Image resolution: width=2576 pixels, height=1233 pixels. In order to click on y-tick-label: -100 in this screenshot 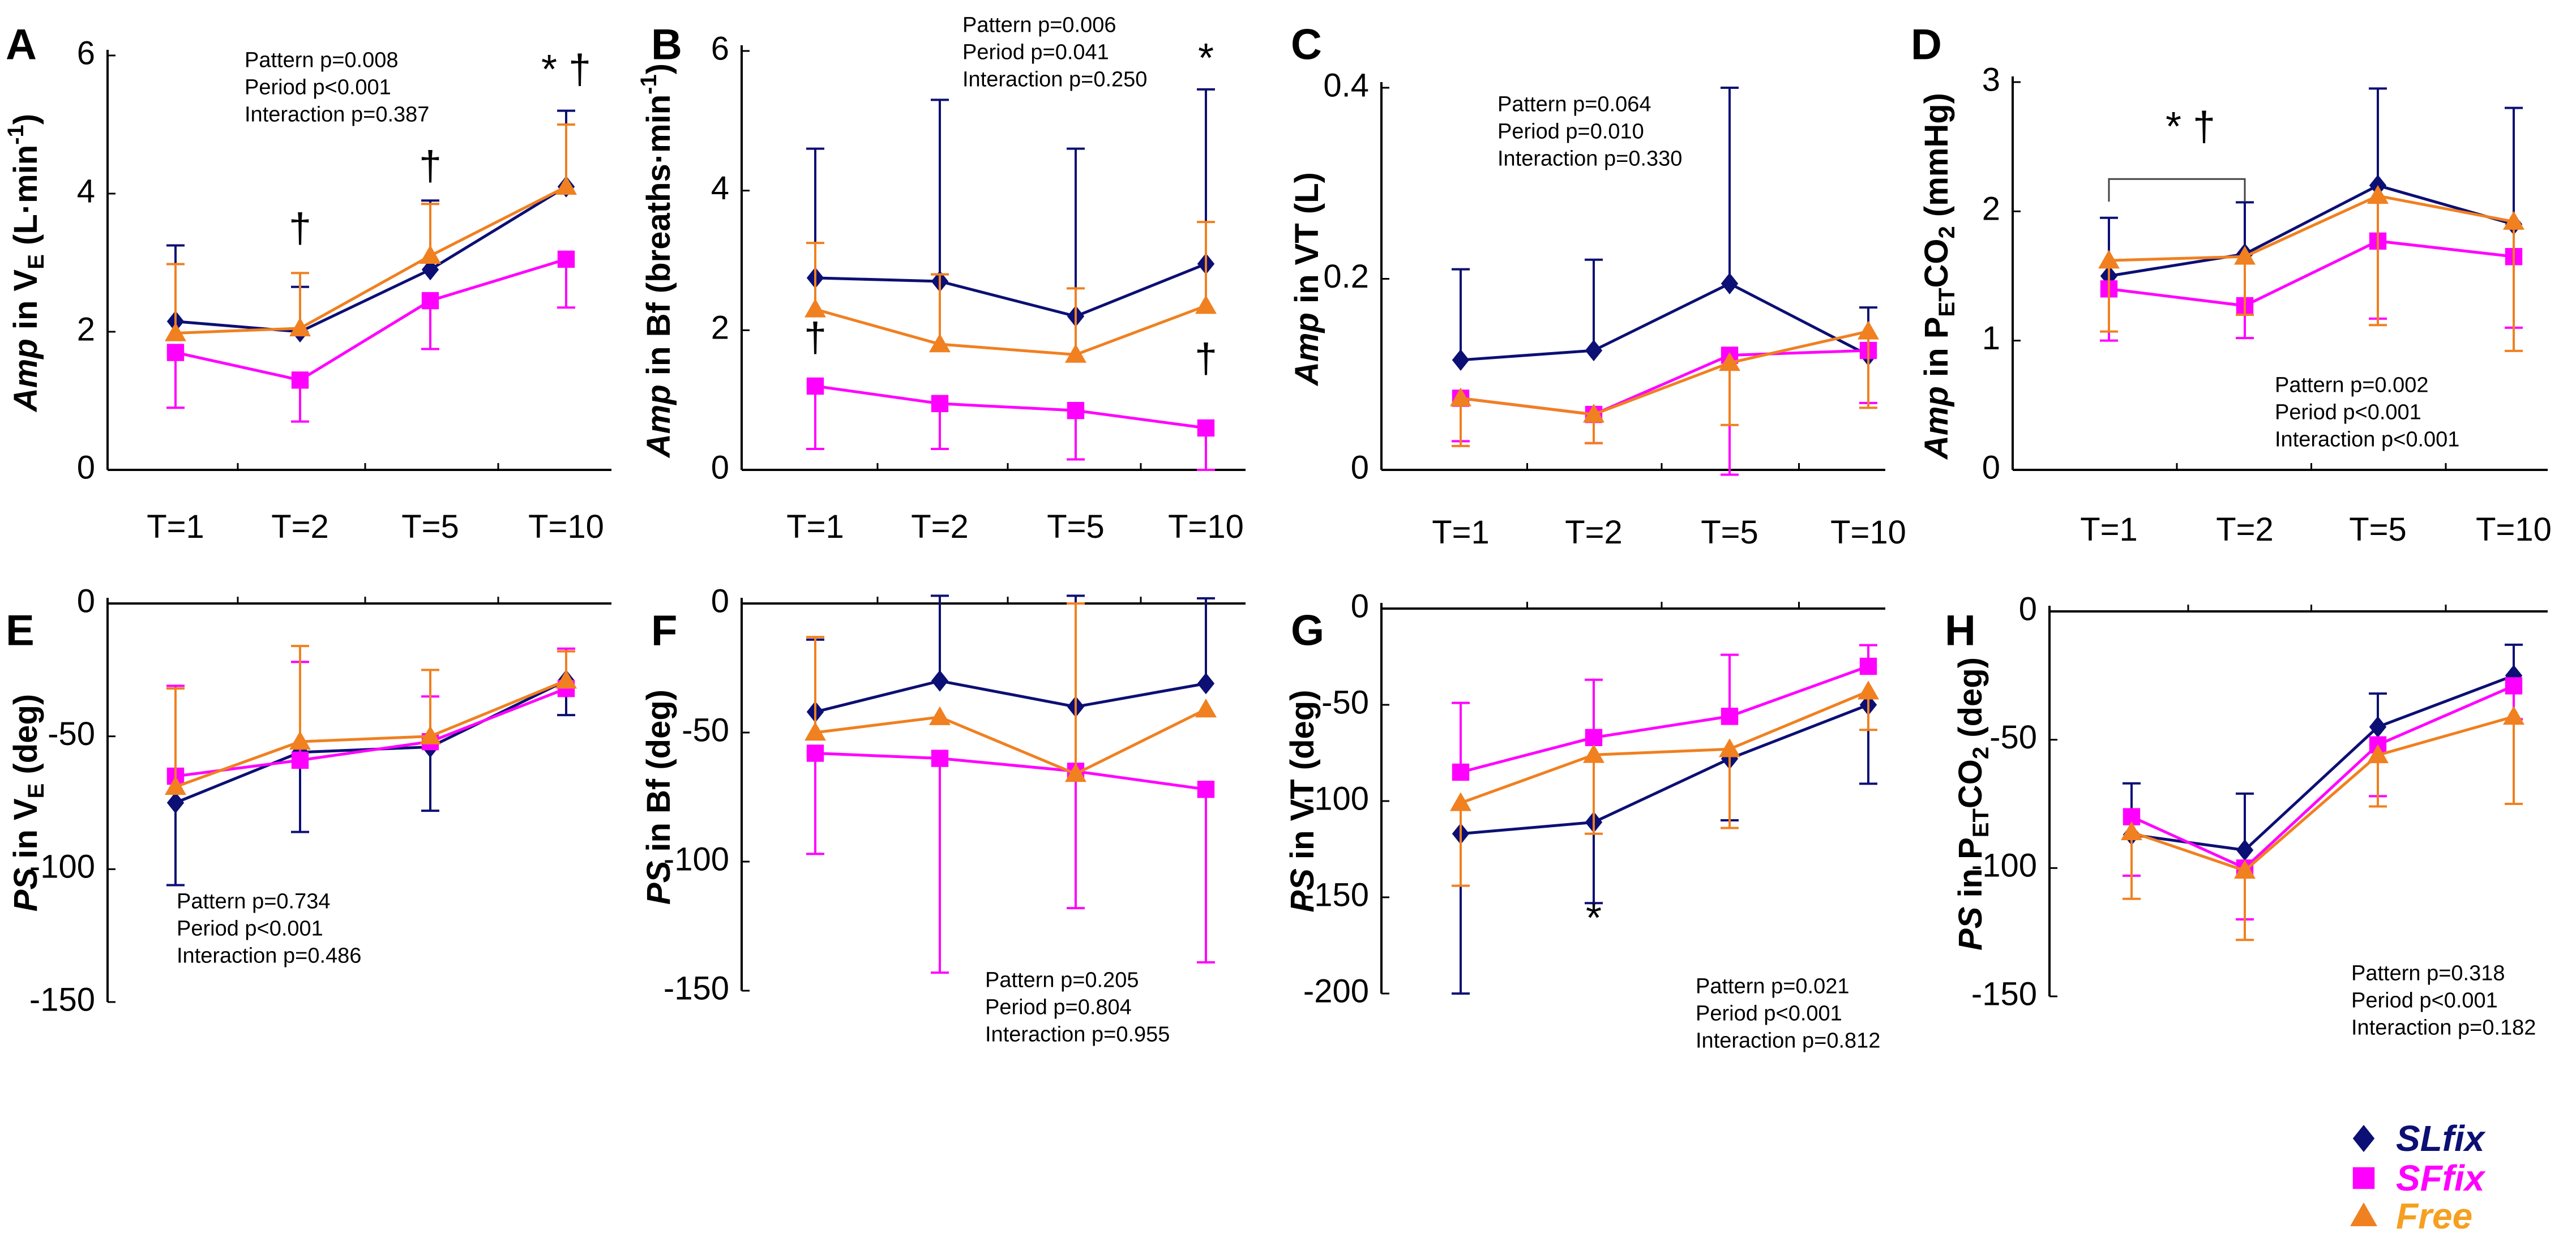, I will do `click(62, 867)`.